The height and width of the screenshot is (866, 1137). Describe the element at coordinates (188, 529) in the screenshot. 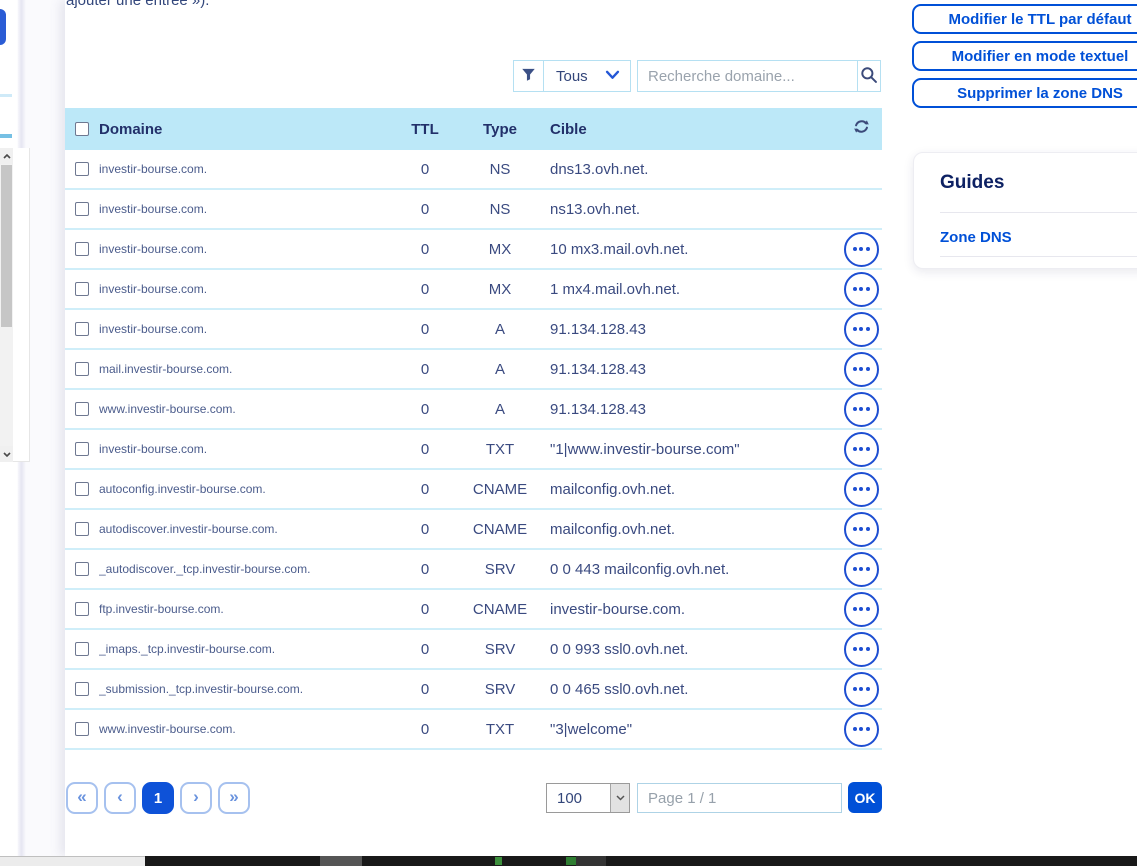

I see `row-domain: autodiscover.investir-bourse.com.` at that location.